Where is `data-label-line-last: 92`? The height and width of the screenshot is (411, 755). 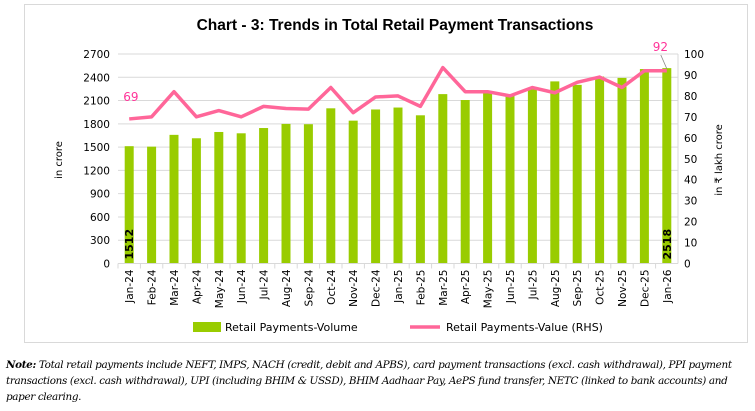 data-label-line-last: 92 is located at coordinates (660, 47).